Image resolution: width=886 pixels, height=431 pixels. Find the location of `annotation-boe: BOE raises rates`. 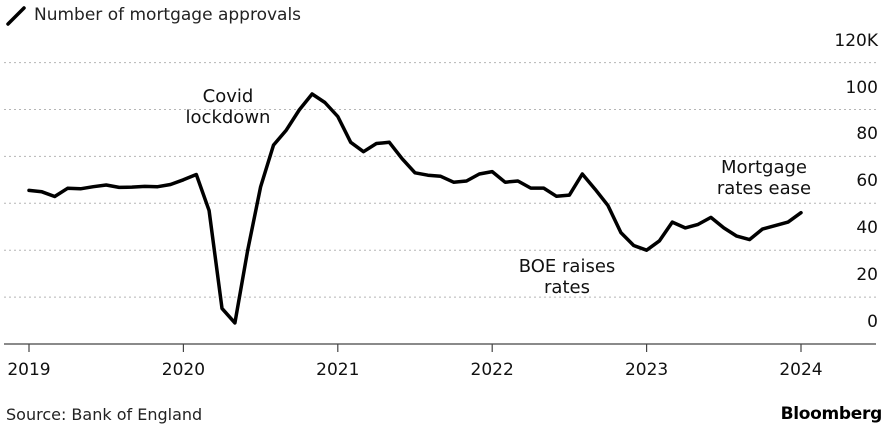

annotation-boe: BOE raises rates is located at coordinates (567, 277).